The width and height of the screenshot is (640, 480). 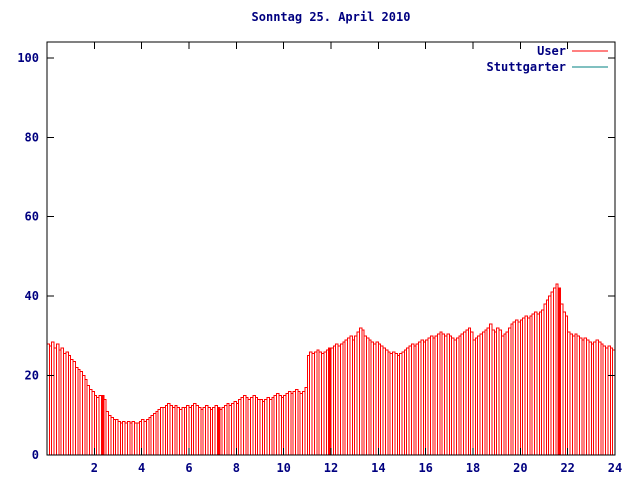 What do you see at coordinates (615, 468) in the screenshot?
I see `x-tick-label: 24` at bounding box center [615, 468].